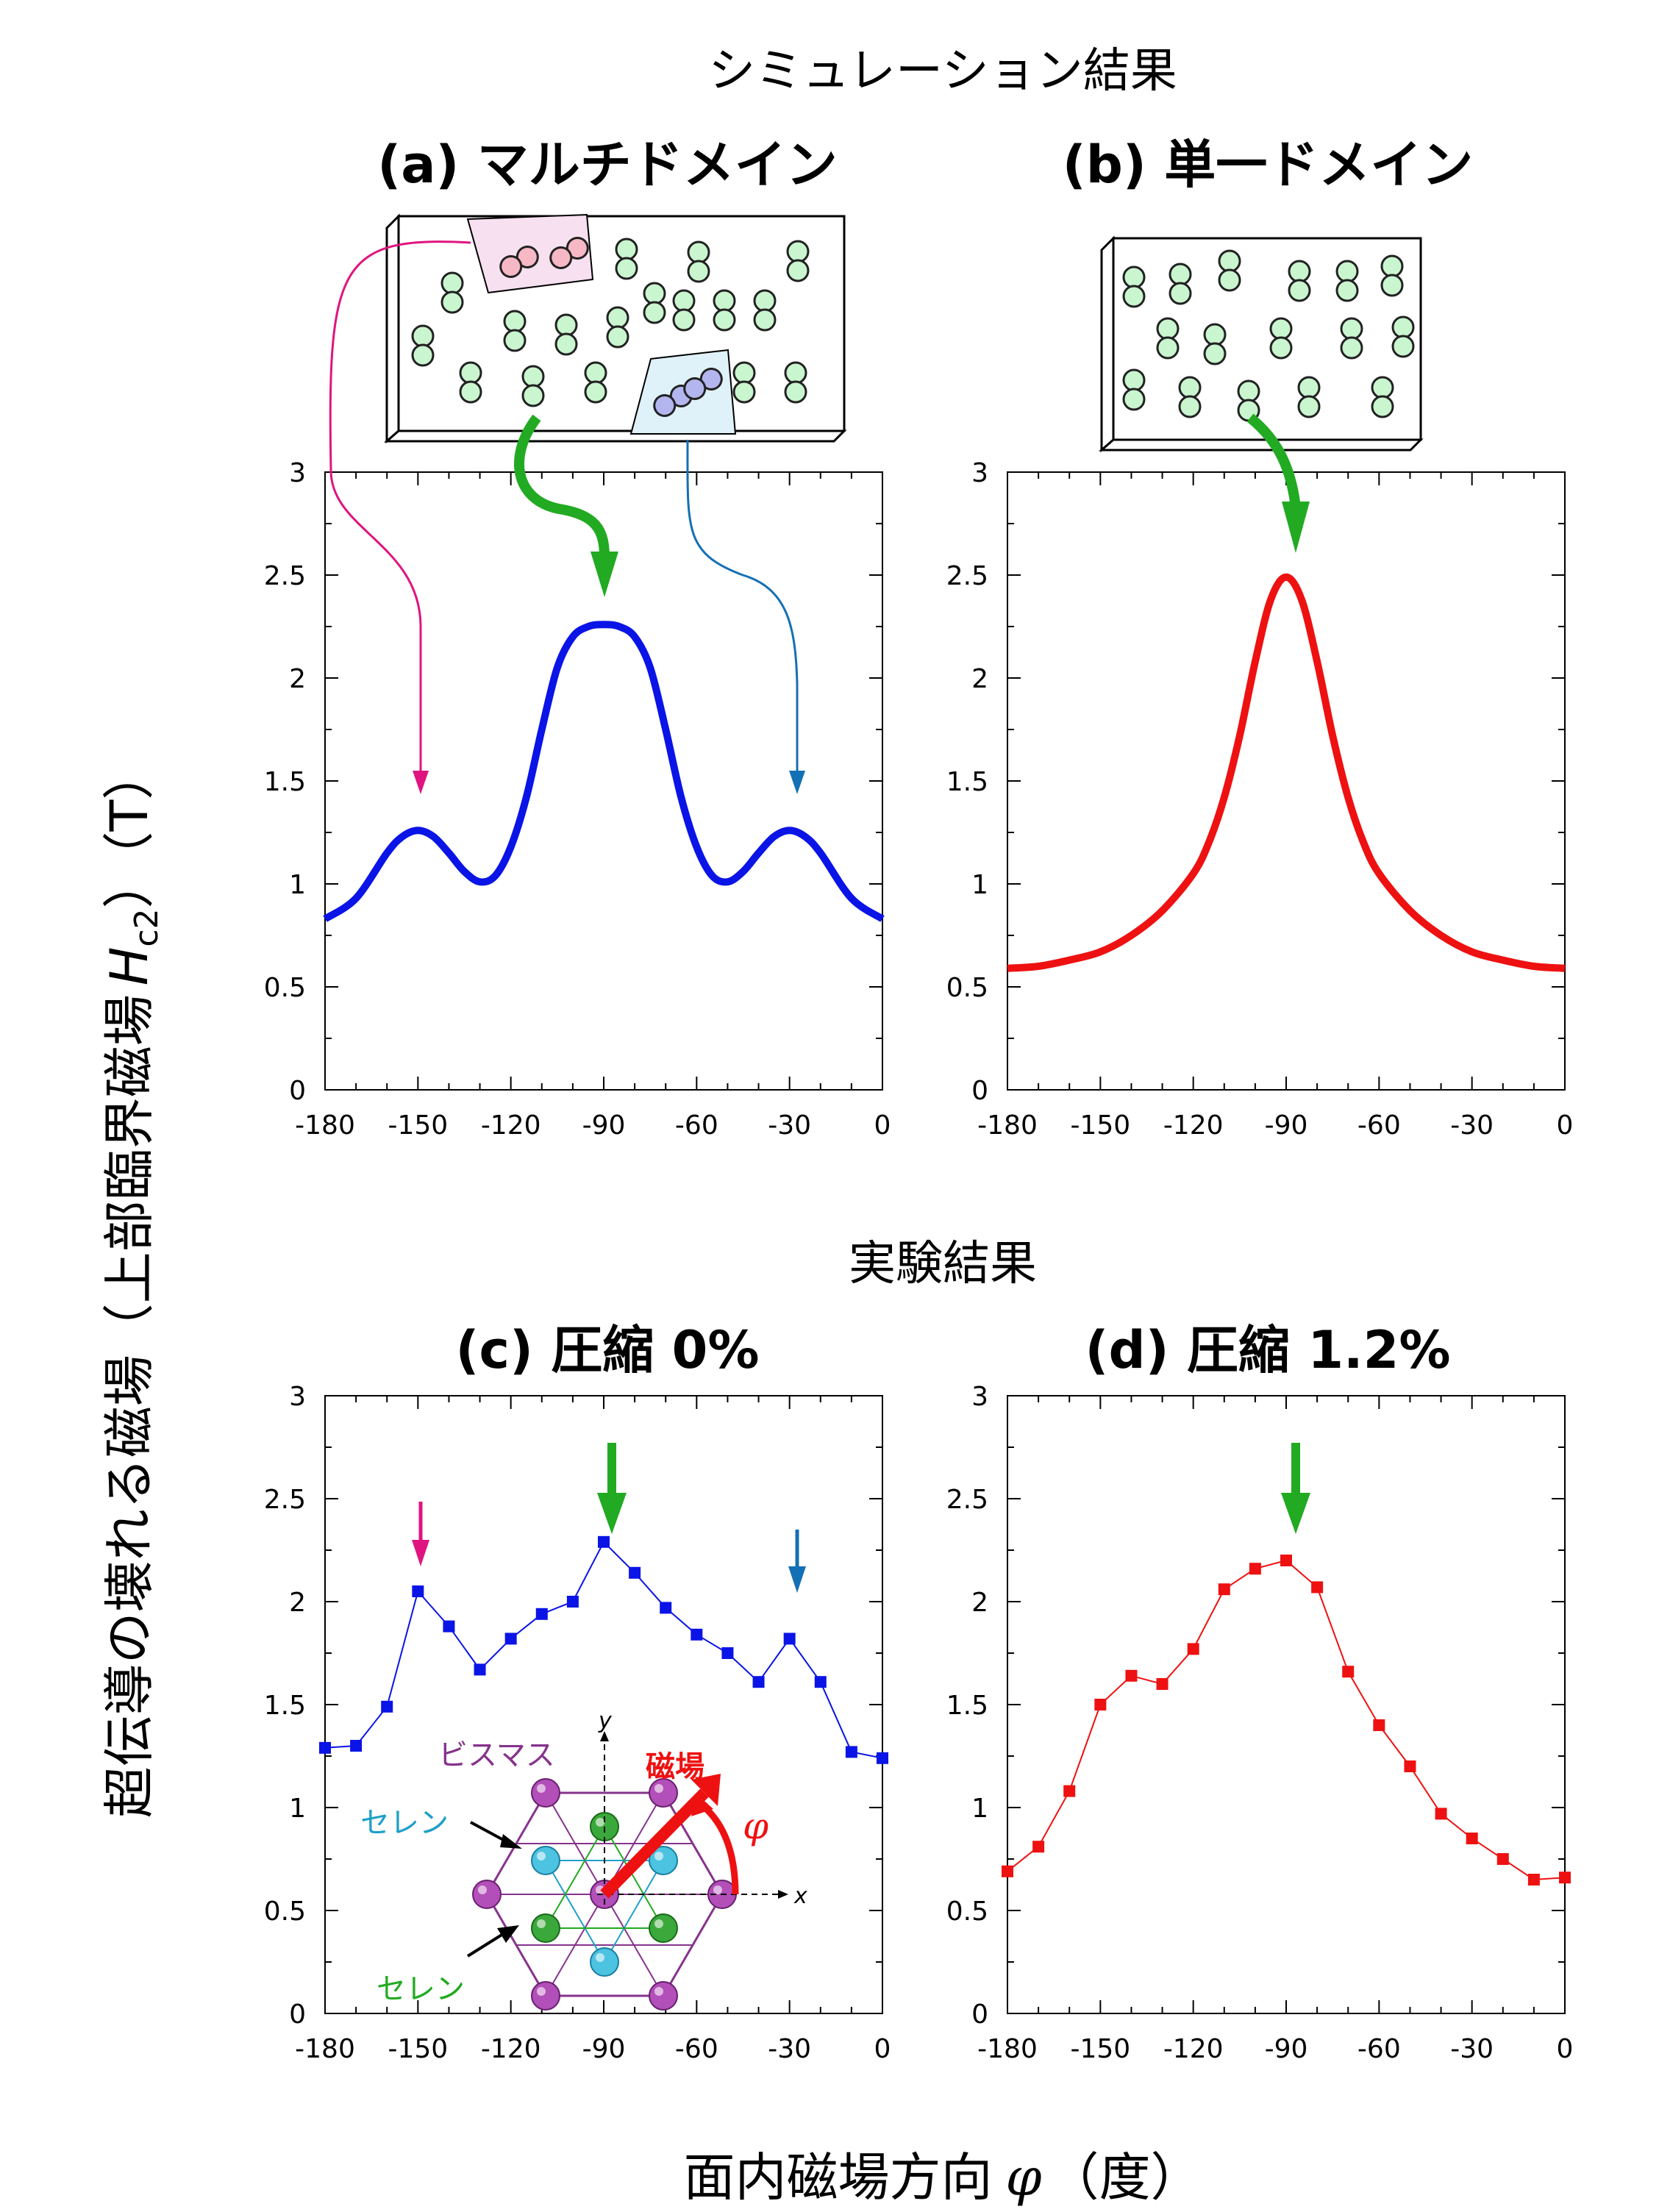 The height and width of the screenshot is (2212, 1659). I want to click on y-tick-label-c: 1, so click(297, 1809).